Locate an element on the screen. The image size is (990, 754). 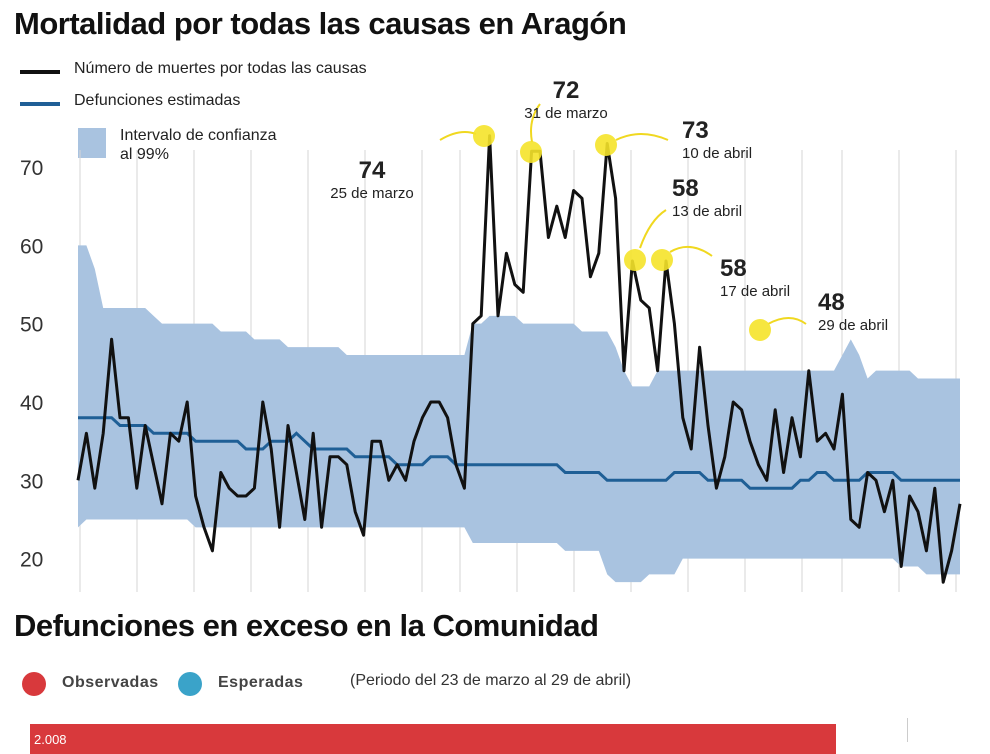
annotation-value: 72 is located at coordinates (566, 90).